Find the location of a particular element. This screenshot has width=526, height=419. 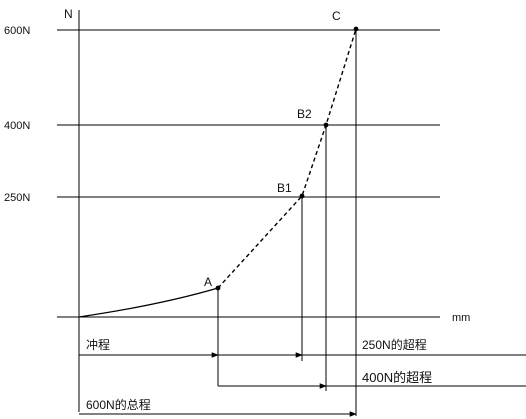

point-label-a: A is located at coordinates (208, 282).